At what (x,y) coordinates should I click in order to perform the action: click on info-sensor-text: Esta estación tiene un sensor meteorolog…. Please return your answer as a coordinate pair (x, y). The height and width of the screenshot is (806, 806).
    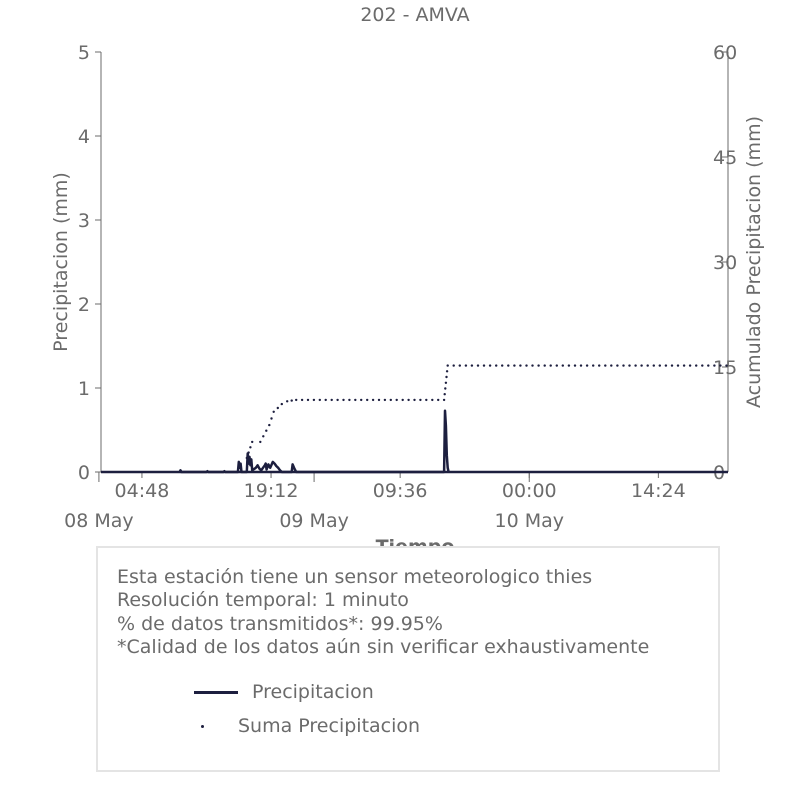
    Looking at the image, I should click on (355, 577).